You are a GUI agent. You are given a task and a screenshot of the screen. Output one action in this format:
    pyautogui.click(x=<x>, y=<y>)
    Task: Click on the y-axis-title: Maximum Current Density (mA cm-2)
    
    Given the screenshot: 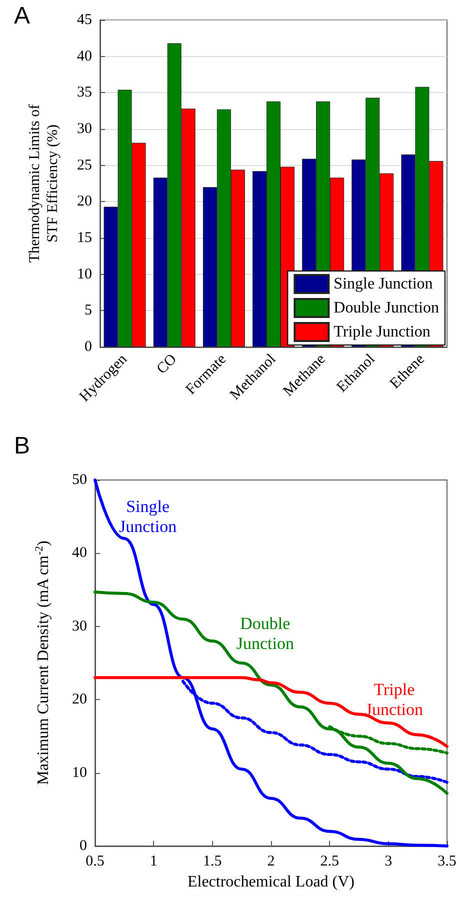 What is the action you would take?
    pyautogui.click(x=43, y=662)
    